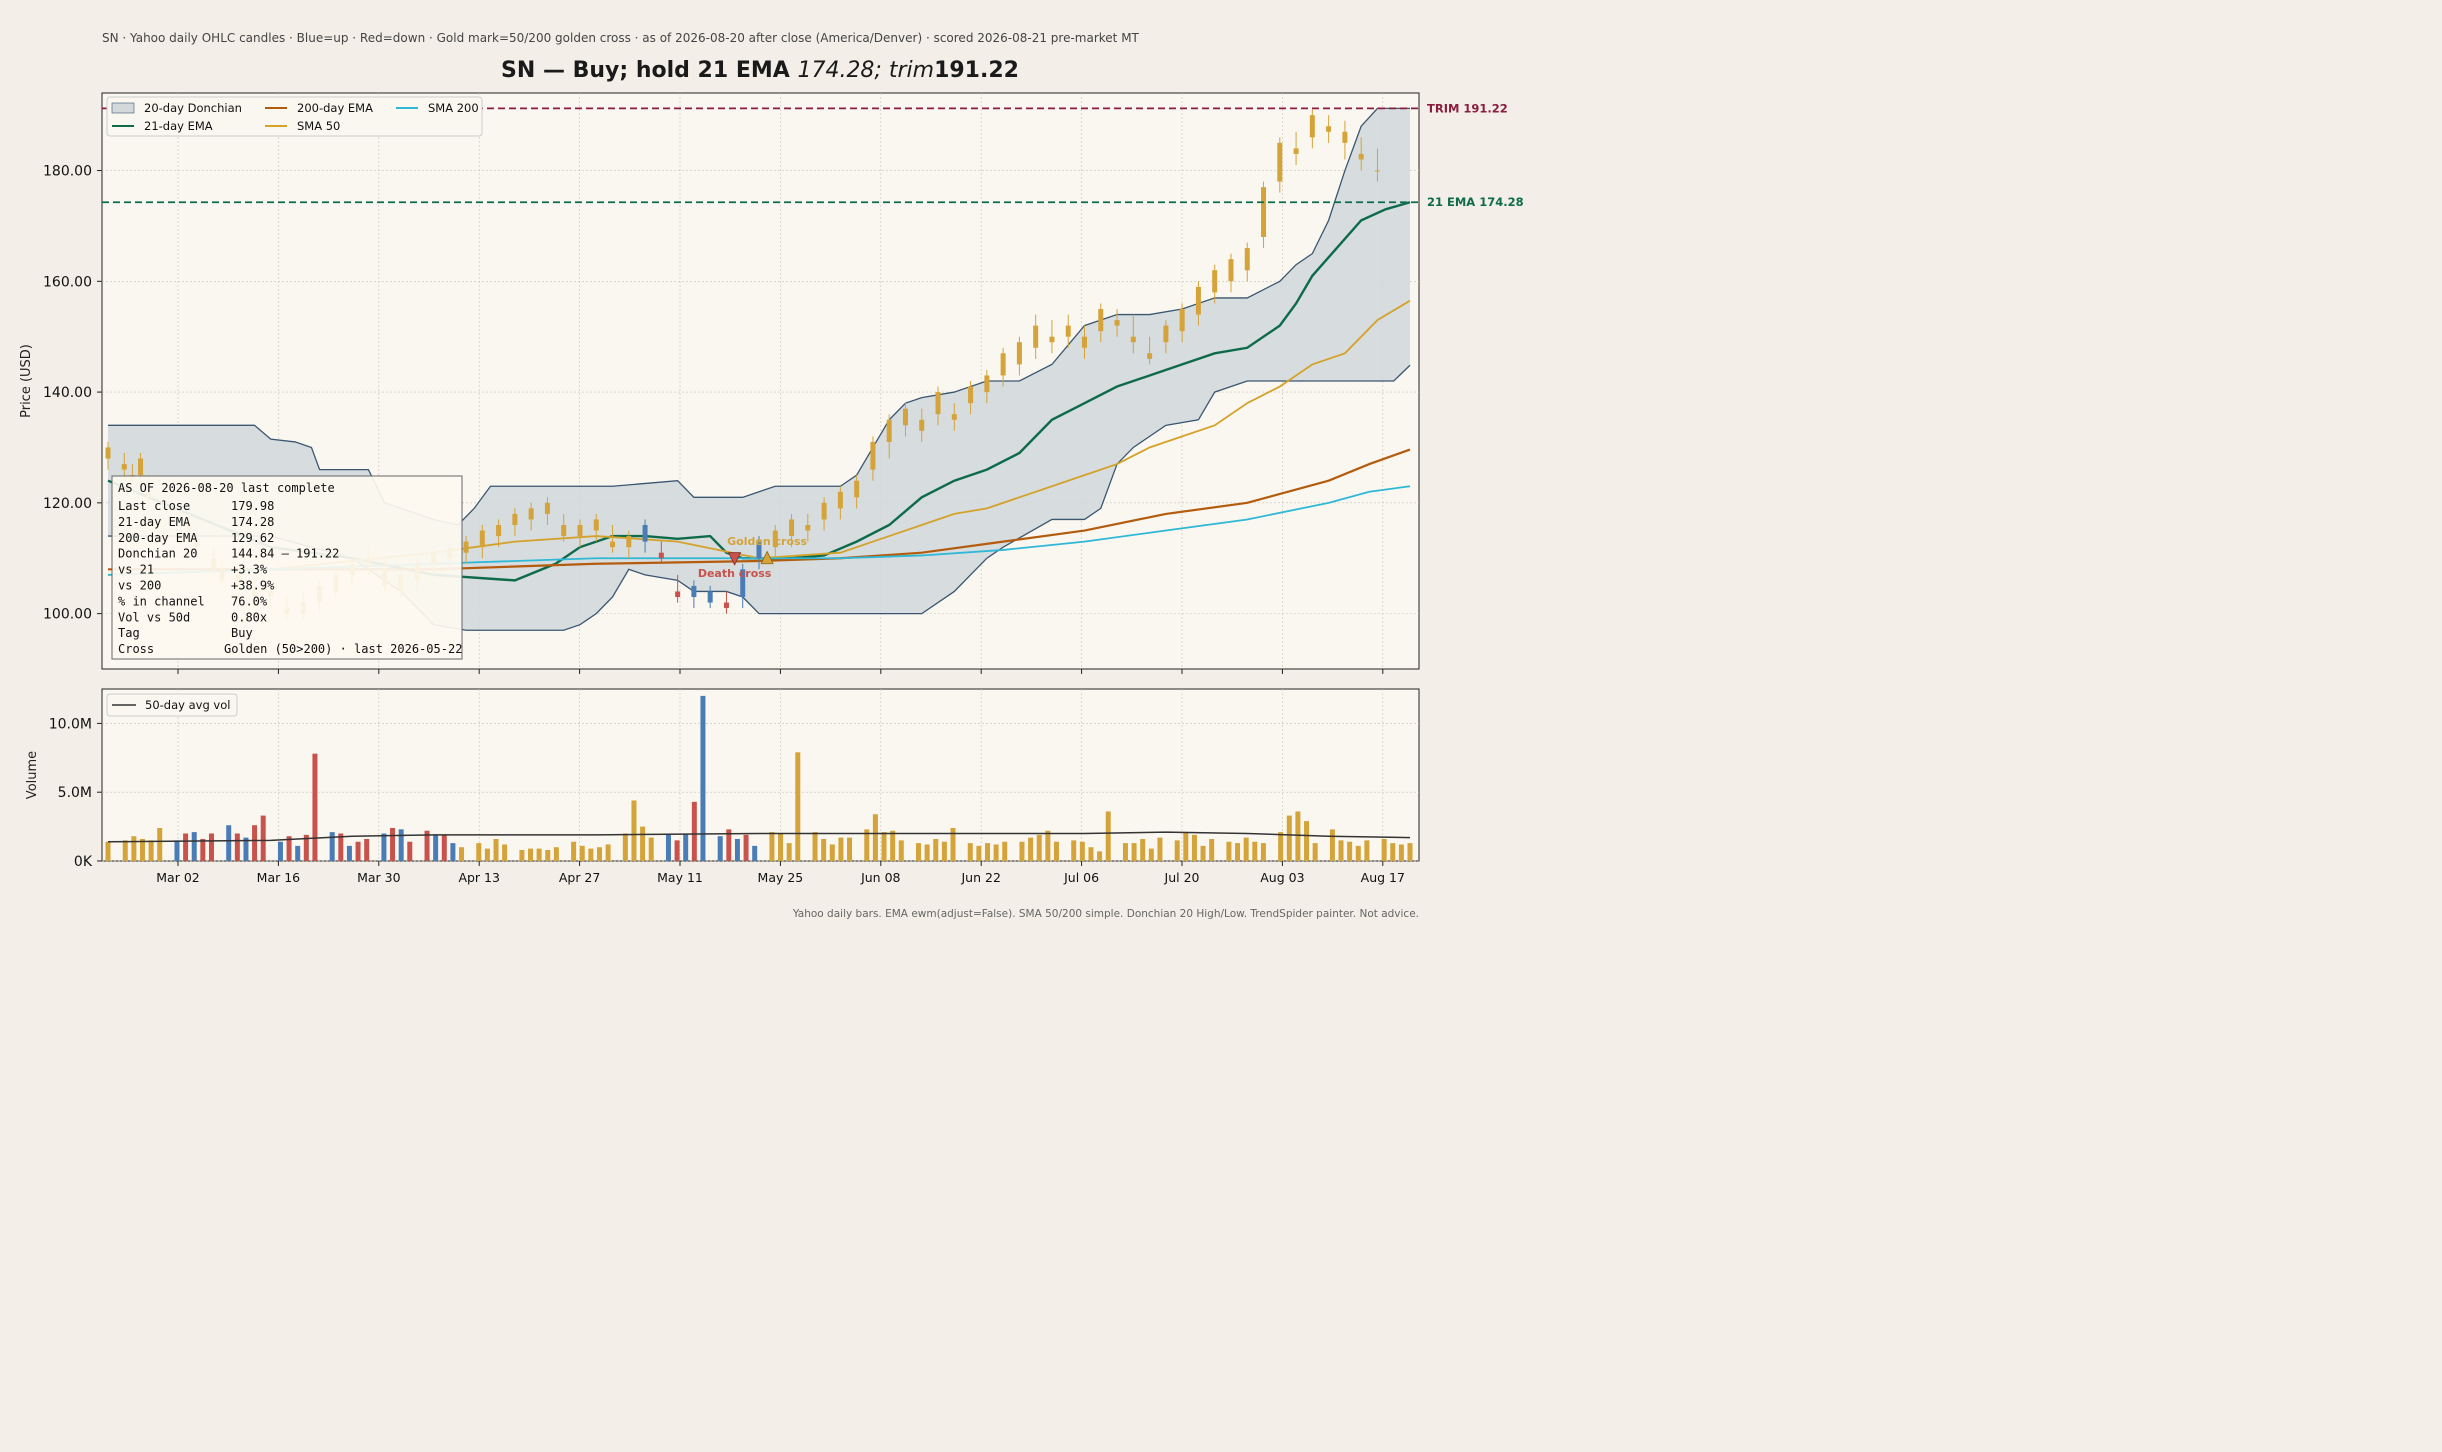  What do you see at coordinates (279, 877) in the screenshot?
I see `xtick-label: Mar 16` at bounding box center [279, 877].